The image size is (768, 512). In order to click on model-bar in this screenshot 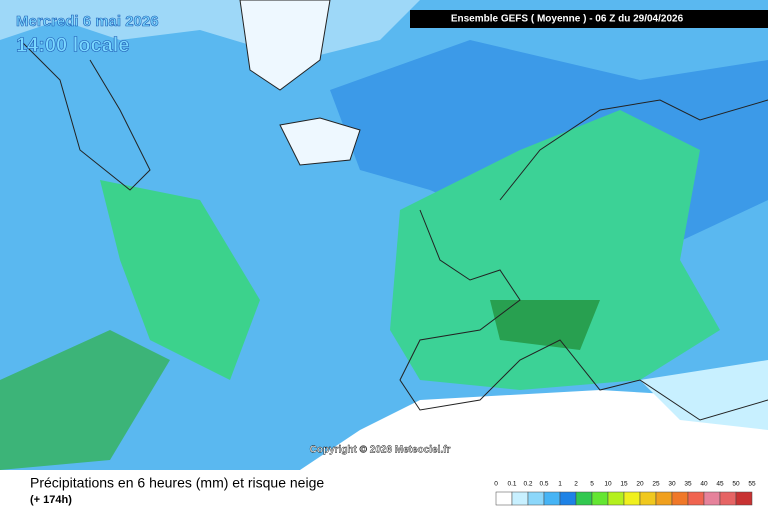, I will do `click(589, 19)`.